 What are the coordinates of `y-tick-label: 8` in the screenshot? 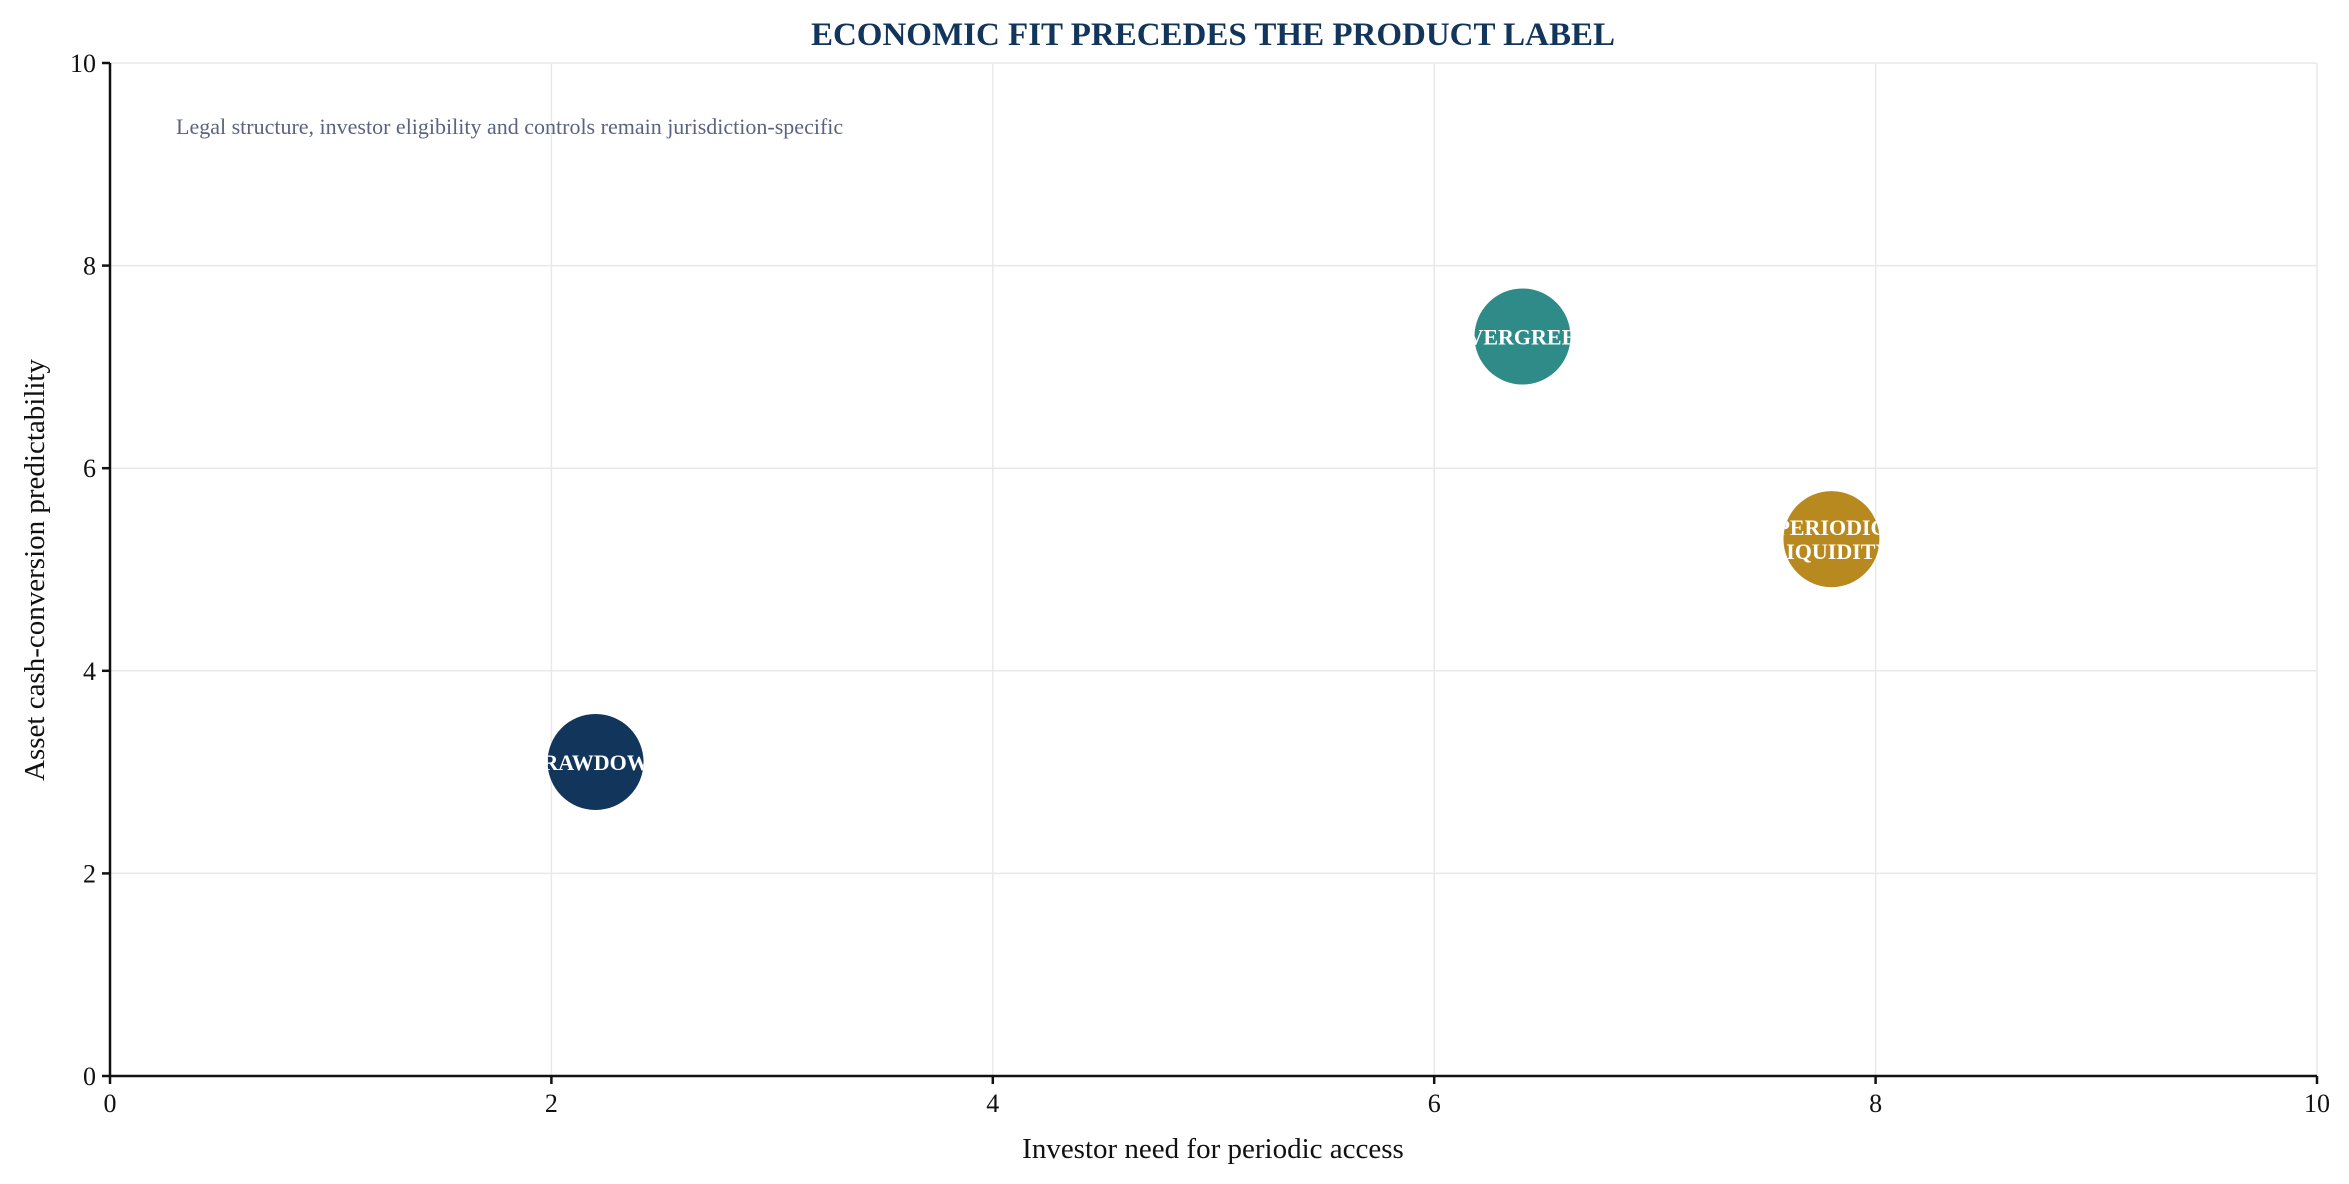 It's located at (89, 266).